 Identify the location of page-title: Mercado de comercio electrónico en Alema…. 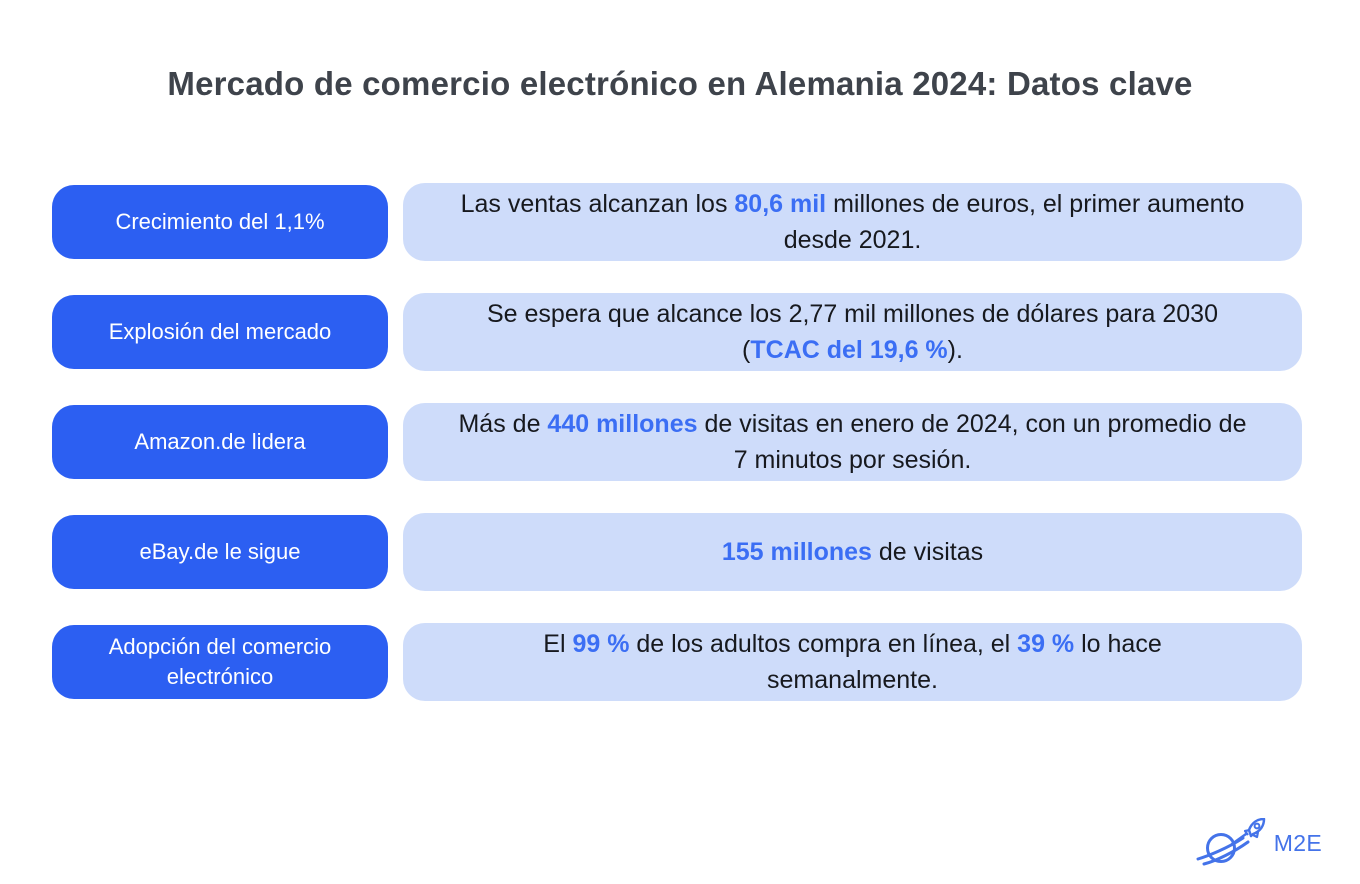
(680, 83).